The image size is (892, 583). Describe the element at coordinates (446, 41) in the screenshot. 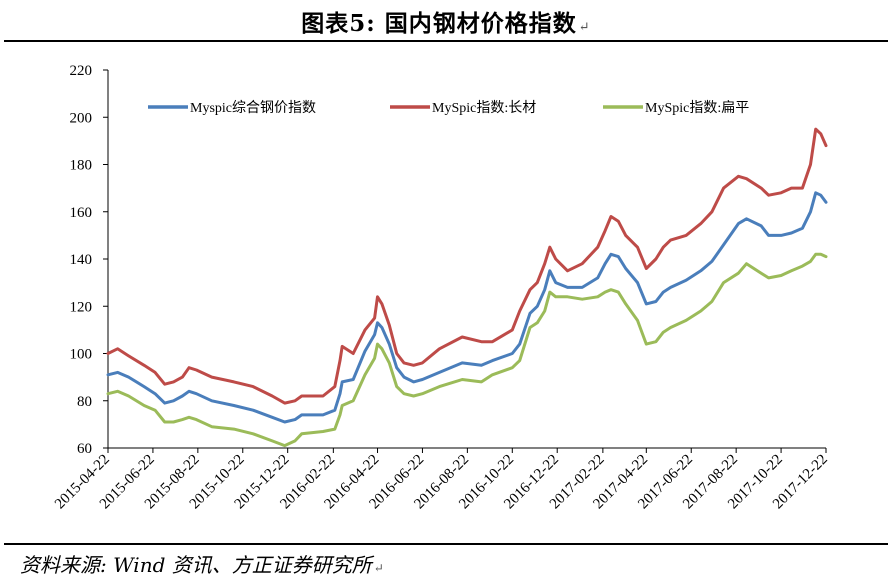

I see `top-divider` at that location.